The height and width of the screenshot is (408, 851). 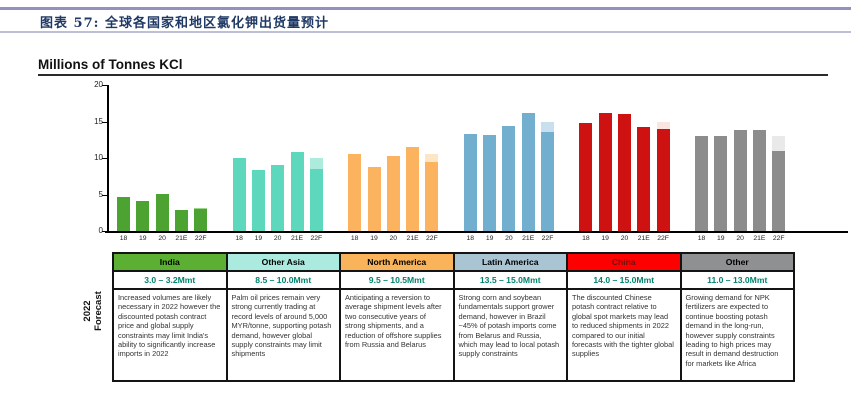 I want to click on region-header: China, so click(x=624, y=263).